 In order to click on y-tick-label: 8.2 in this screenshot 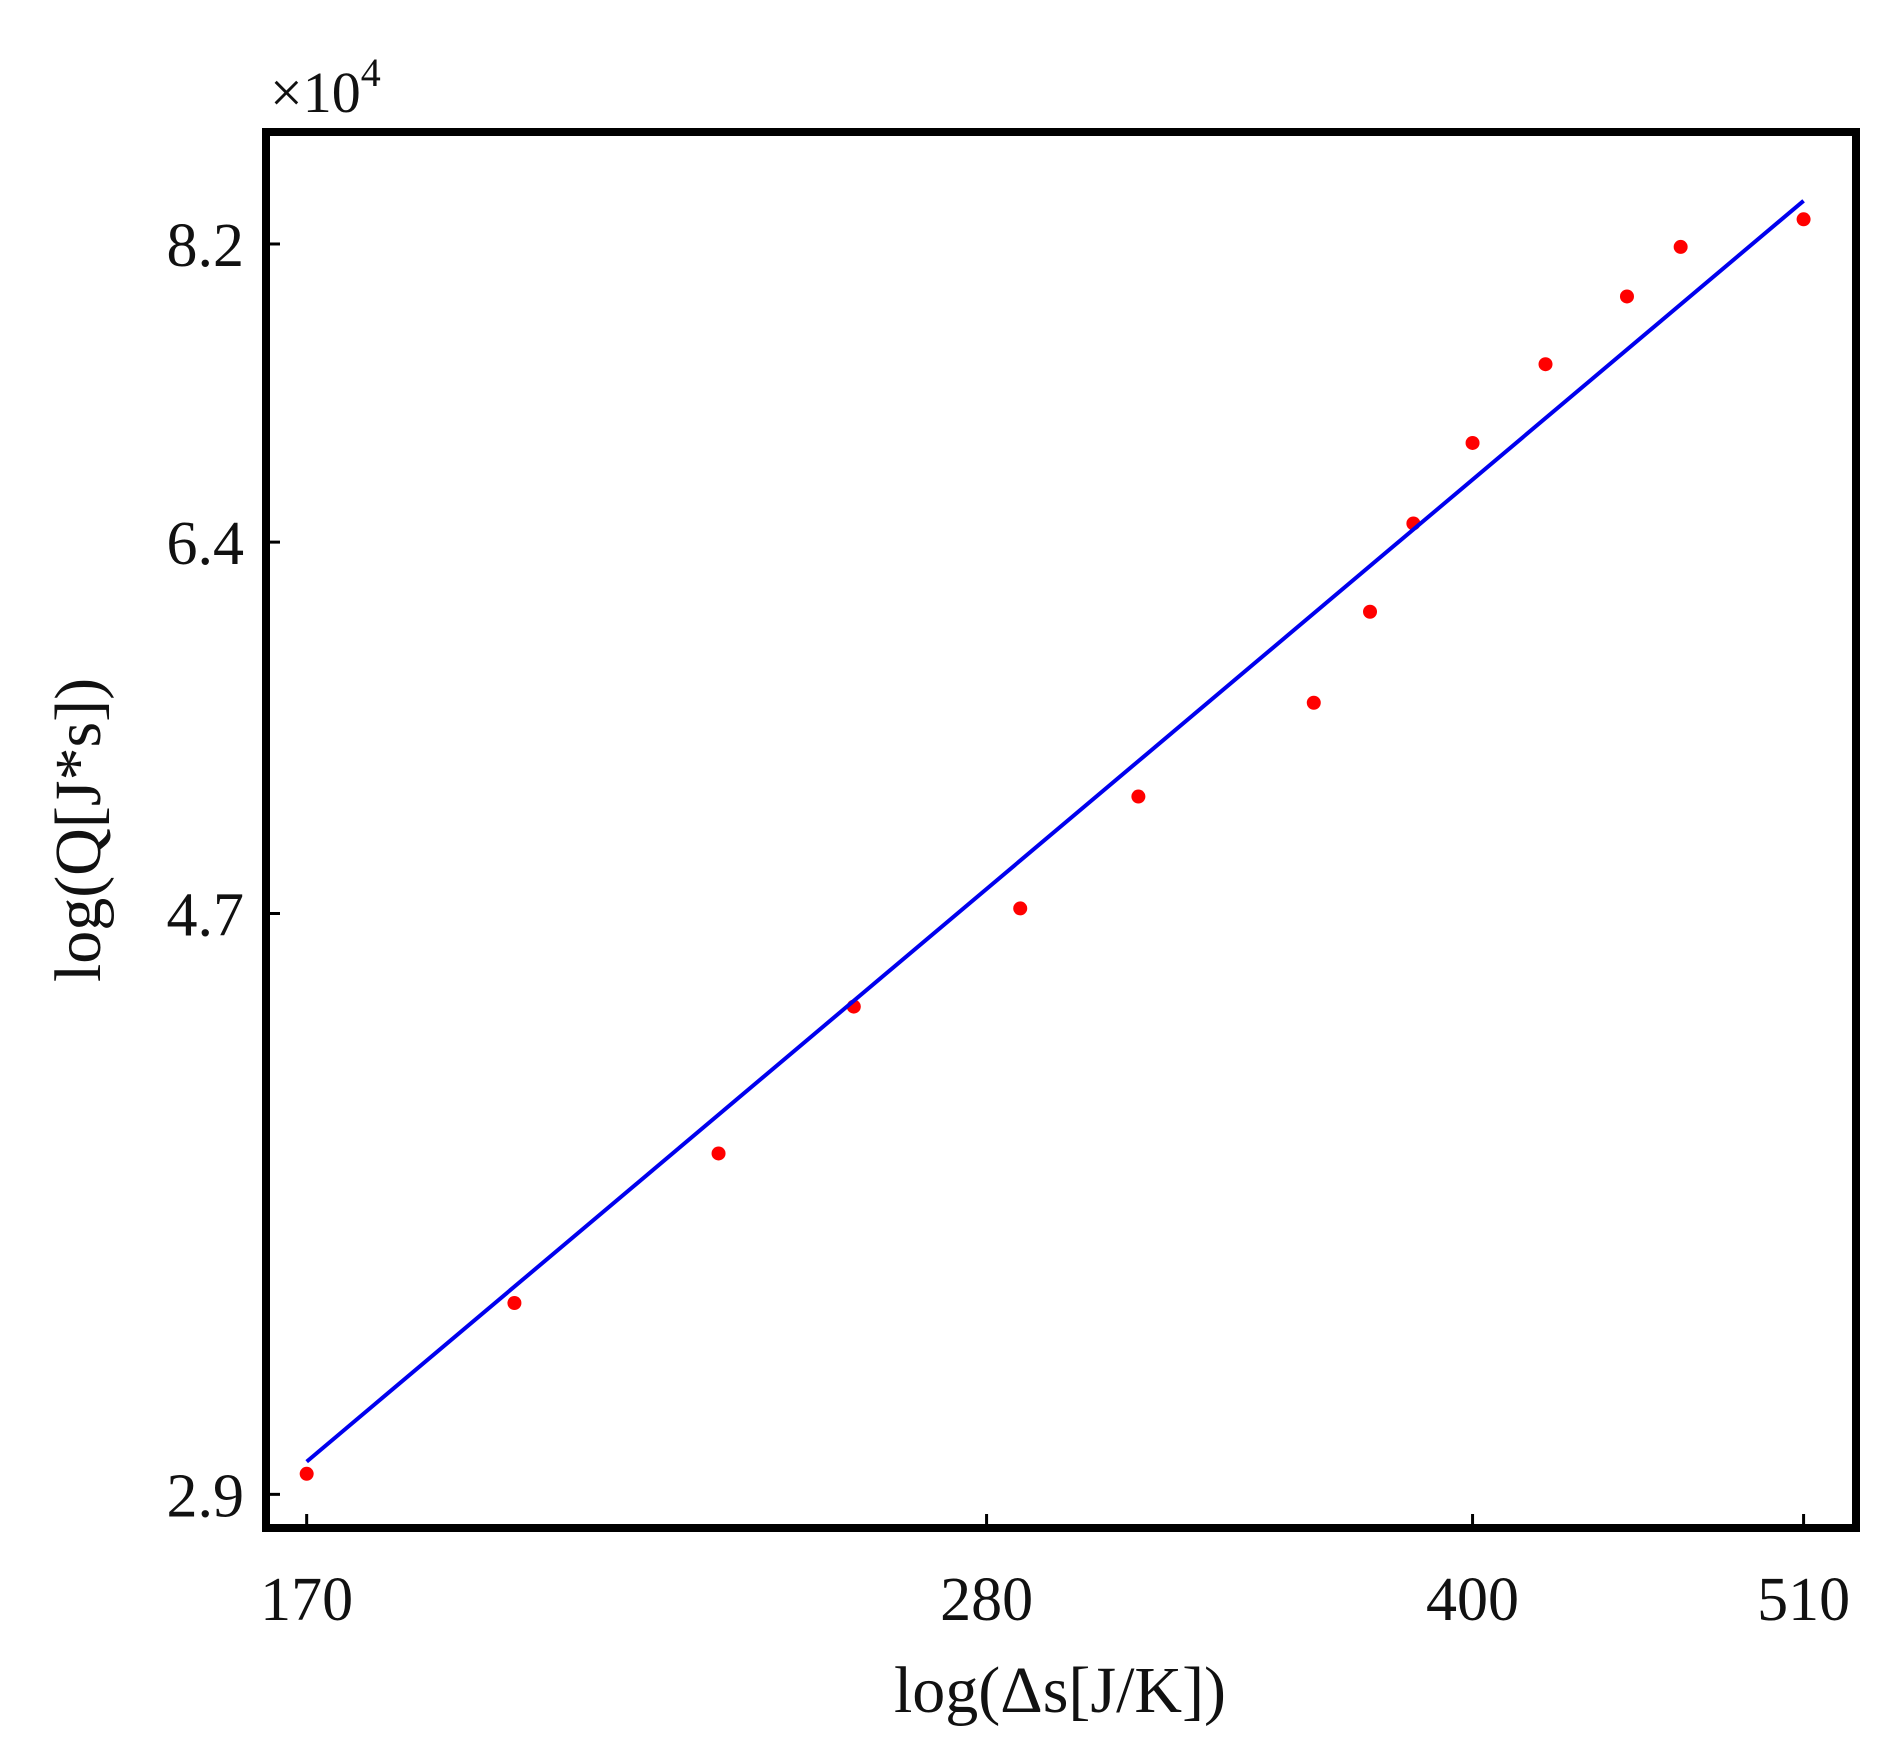, I will do `click(206, 246)`.